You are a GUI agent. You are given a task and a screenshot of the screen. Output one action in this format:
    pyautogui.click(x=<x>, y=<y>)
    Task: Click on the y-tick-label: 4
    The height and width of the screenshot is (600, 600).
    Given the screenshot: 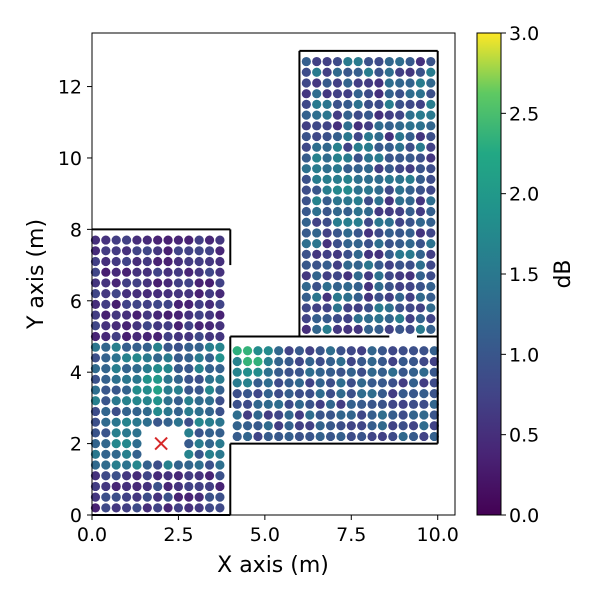 What is the action you would take?
    pyautogui.click(x=76, y=373)
    